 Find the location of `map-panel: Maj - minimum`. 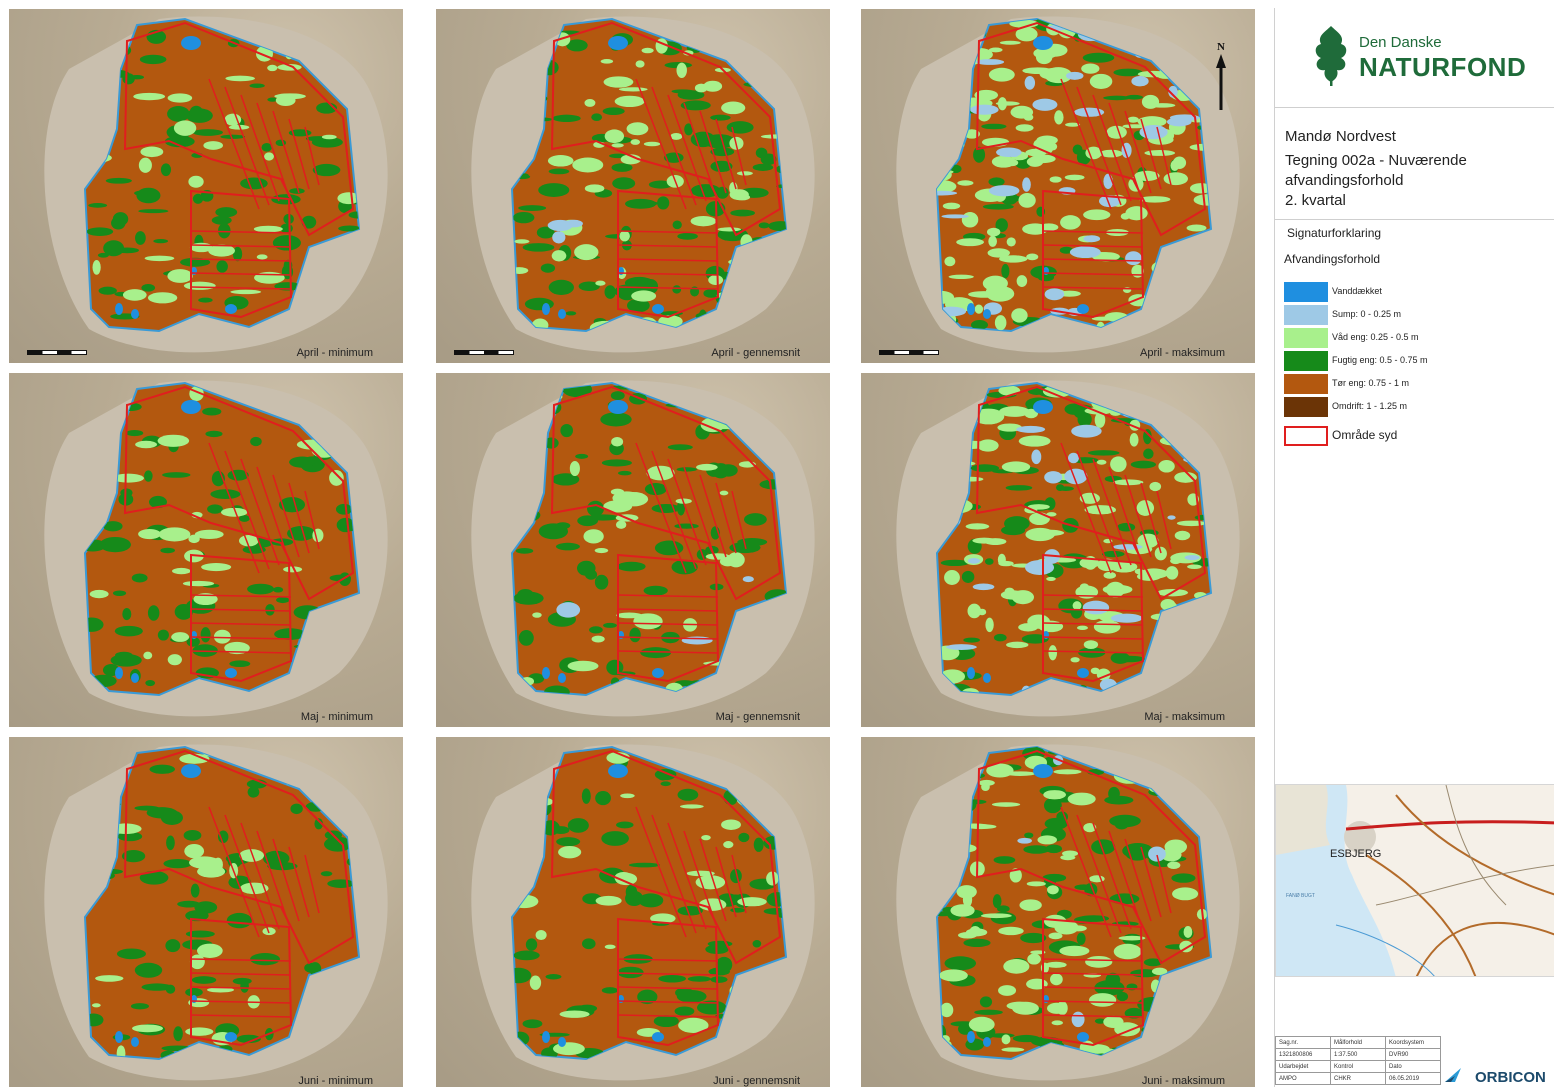

map-panel: Maj - minimum is located at coordinates (206, 550).